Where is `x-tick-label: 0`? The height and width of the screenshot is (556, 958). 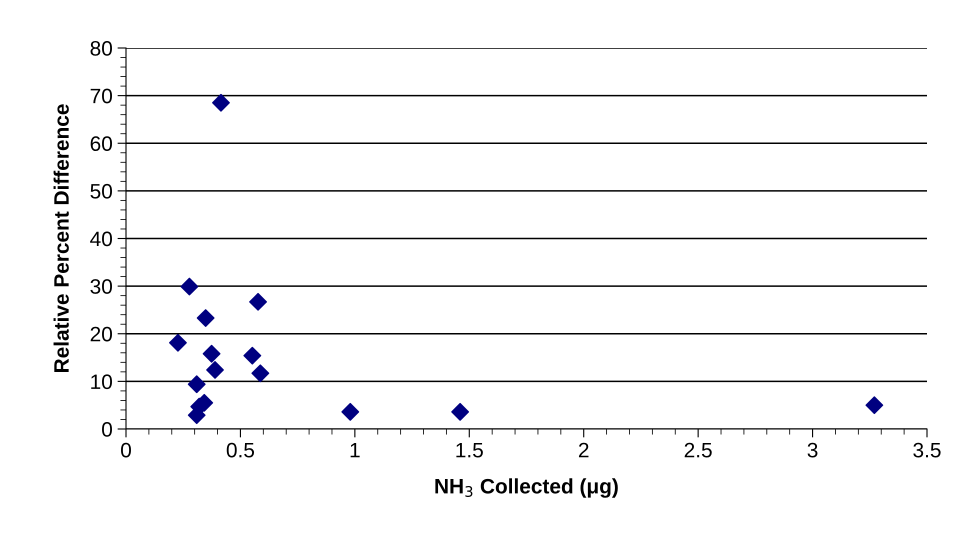
x-tick-label: 0 is located at coordinates (126, 450).